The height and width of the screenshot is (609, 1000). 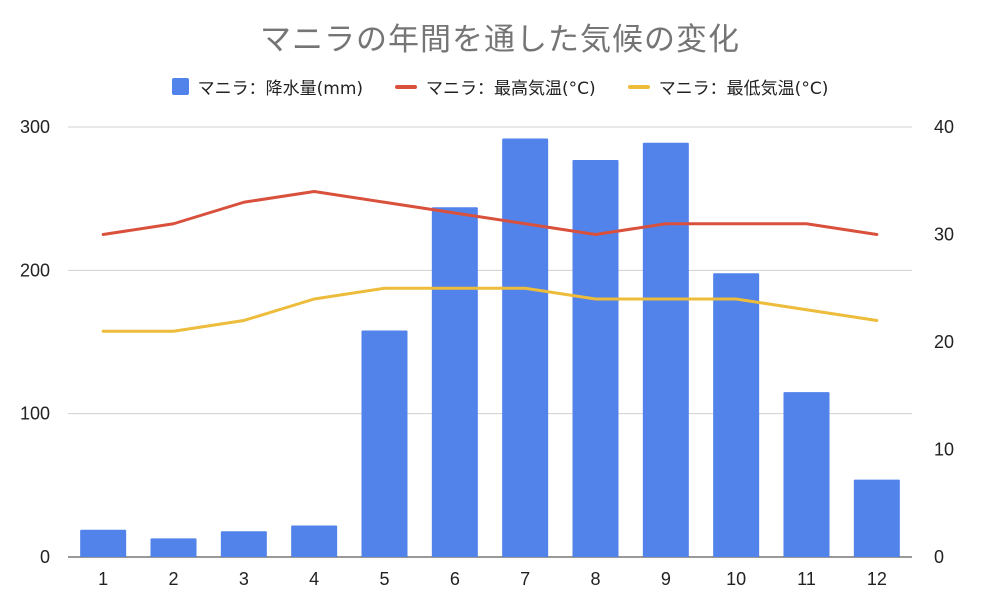 I want to click on legend-item-max-temp: マニラ：最高気温(°C), so click(x=495, y=86).